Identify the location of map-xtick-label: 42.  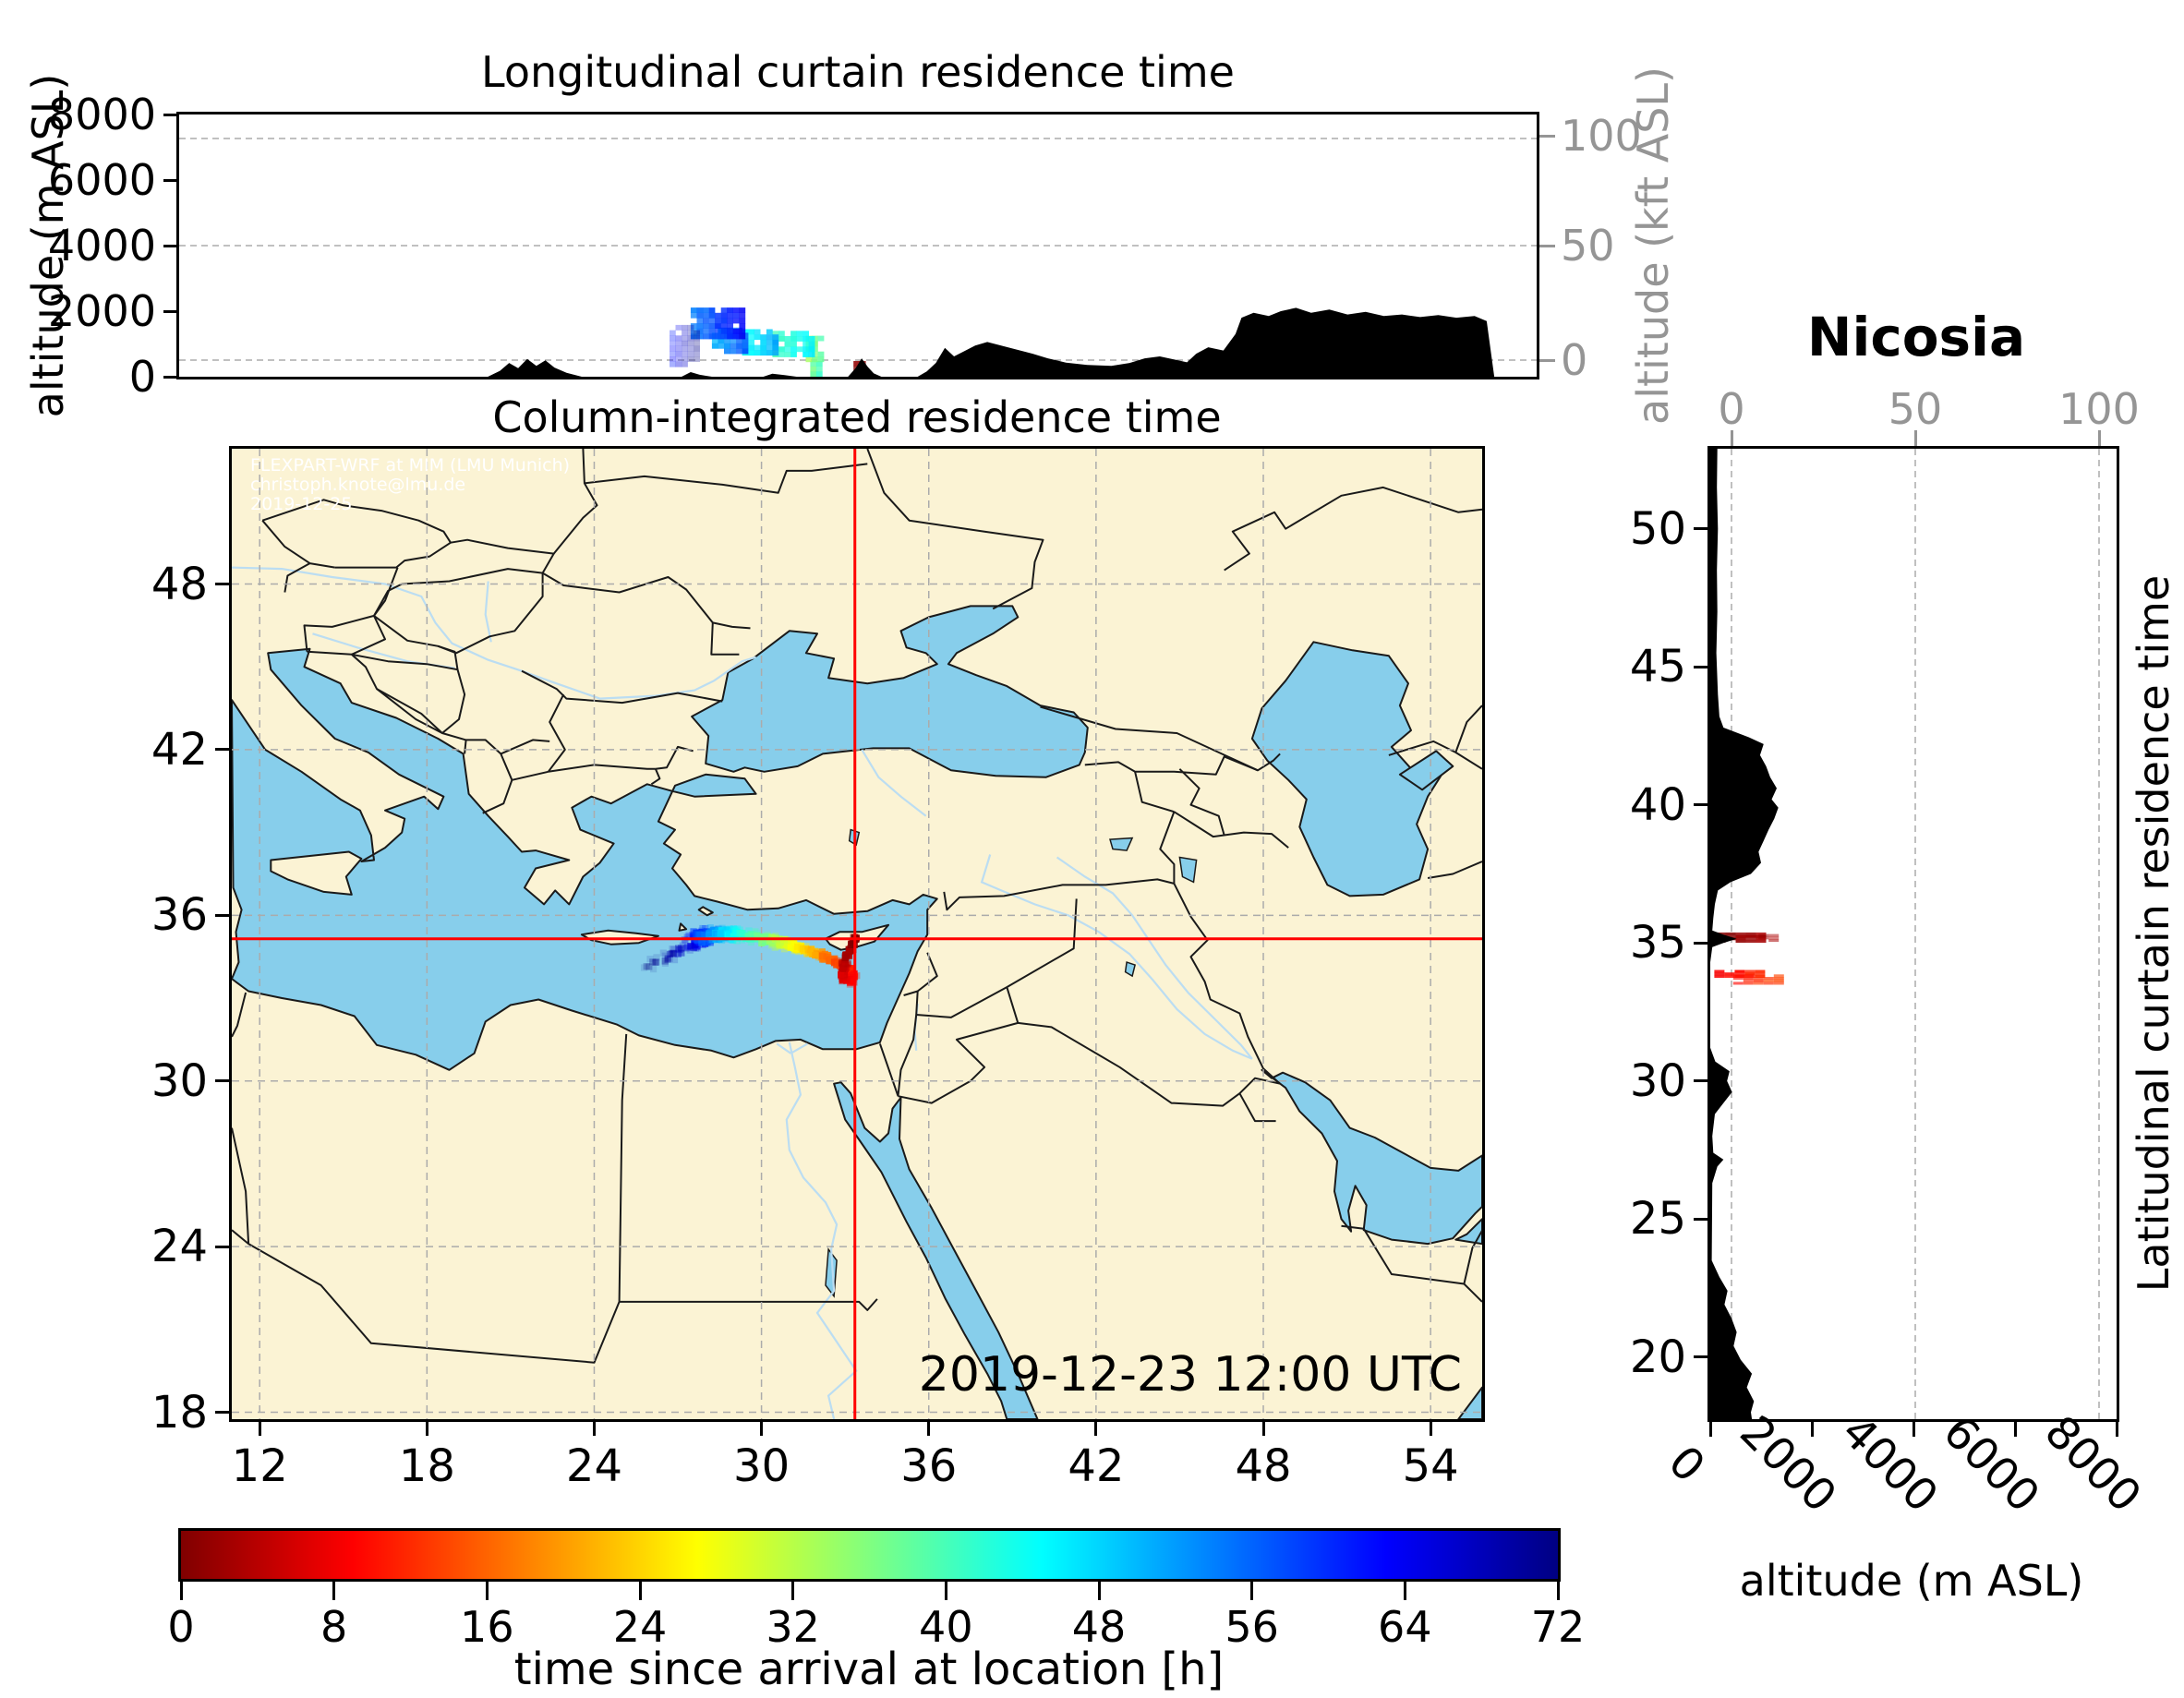
(1096, 1466).